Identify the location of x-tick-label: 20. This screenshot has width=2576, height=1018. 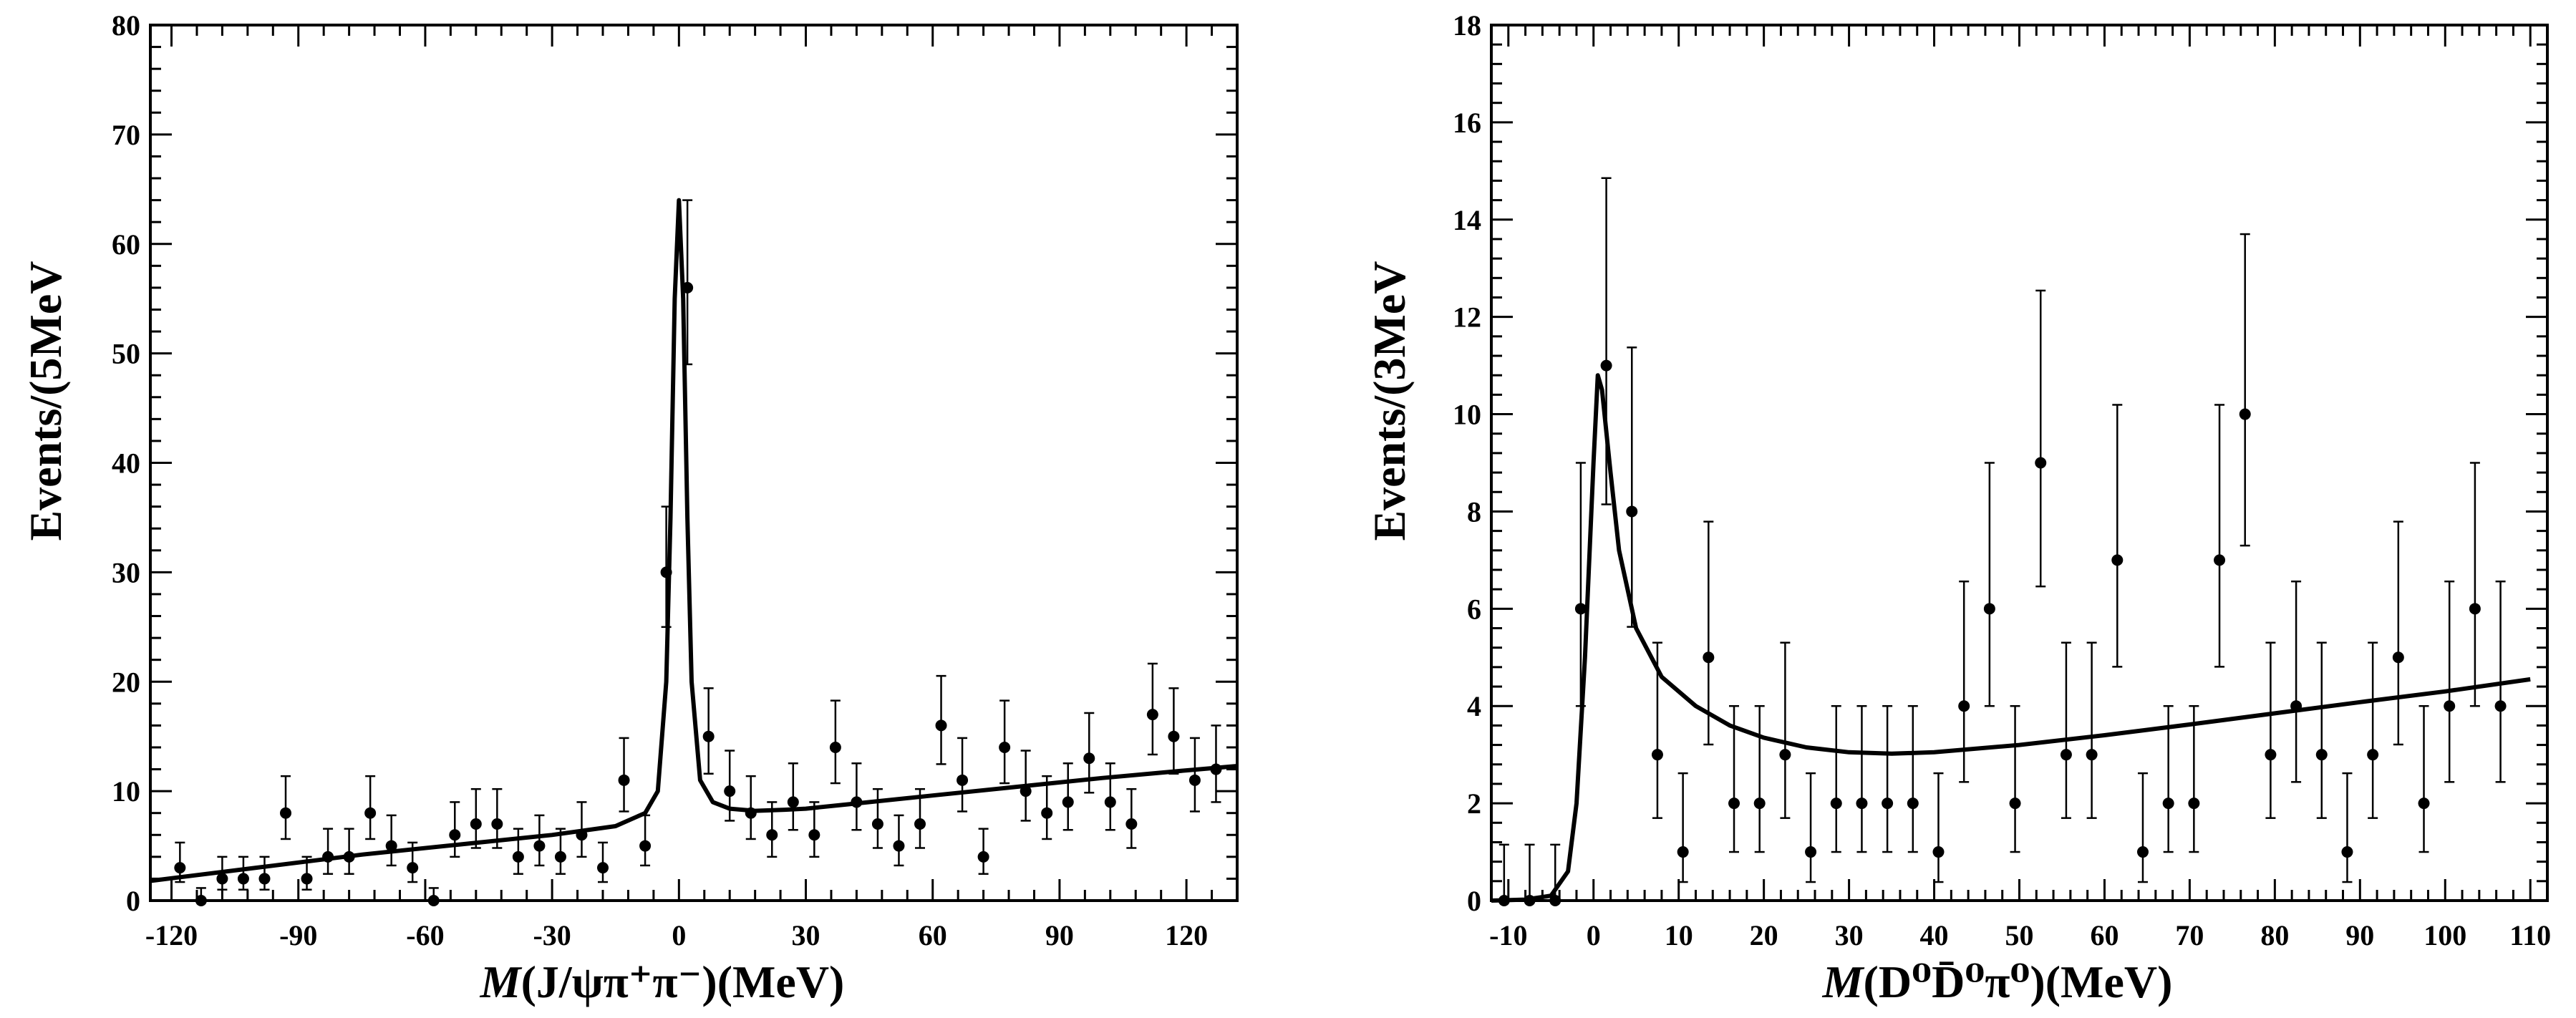
(1764, 935).